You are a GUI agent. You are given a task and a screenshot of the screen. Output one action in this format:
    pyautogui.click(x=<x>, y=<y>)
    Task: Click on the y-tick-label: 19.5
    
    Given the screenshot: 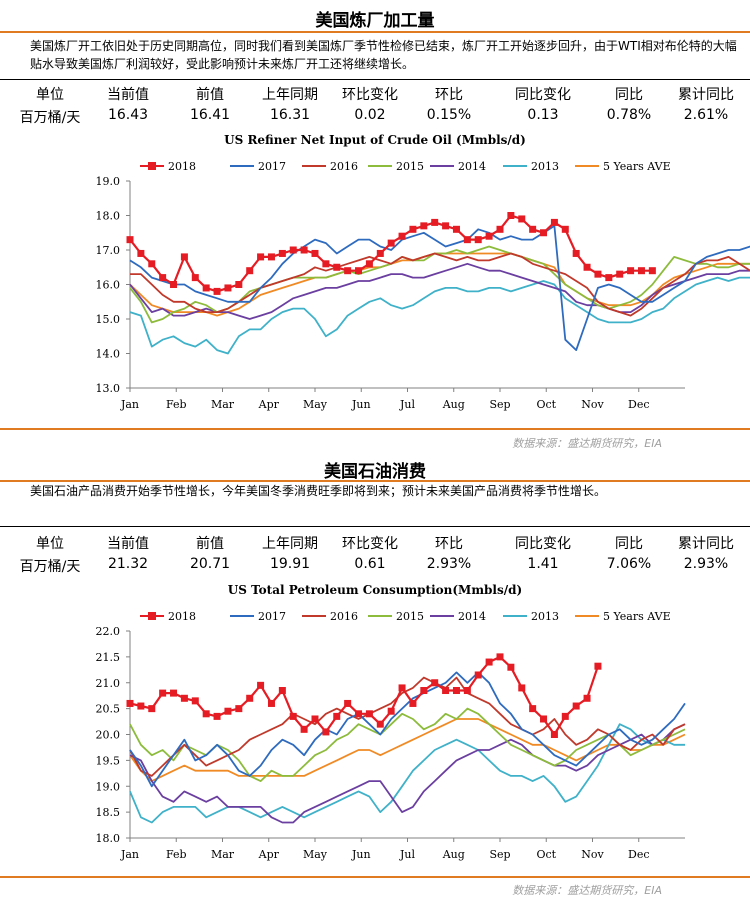 What is the action you would take?
    pyautogui.click(x=108, y=760)
    